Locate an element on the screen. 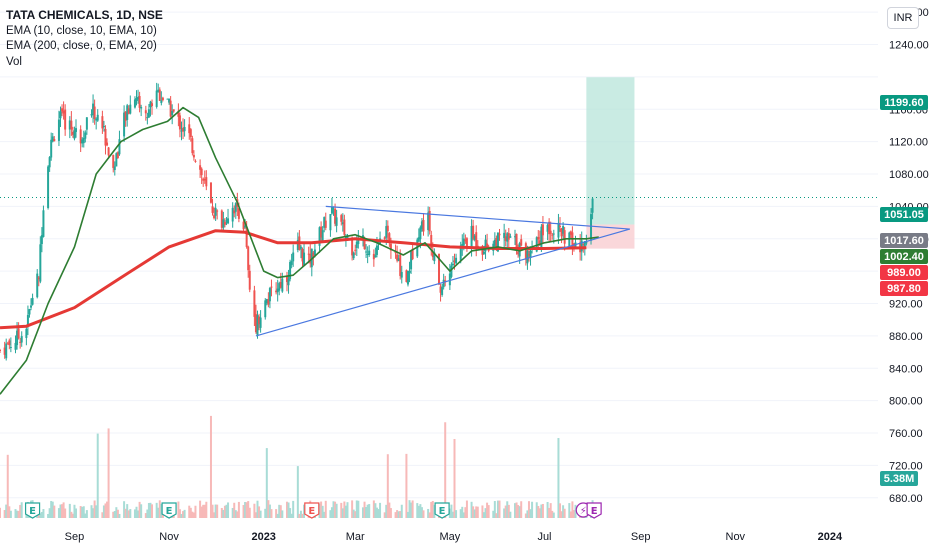  legend-ema-slow: EMA (200, close, 0, EMA, 20) is located at coordinates (81, 46).